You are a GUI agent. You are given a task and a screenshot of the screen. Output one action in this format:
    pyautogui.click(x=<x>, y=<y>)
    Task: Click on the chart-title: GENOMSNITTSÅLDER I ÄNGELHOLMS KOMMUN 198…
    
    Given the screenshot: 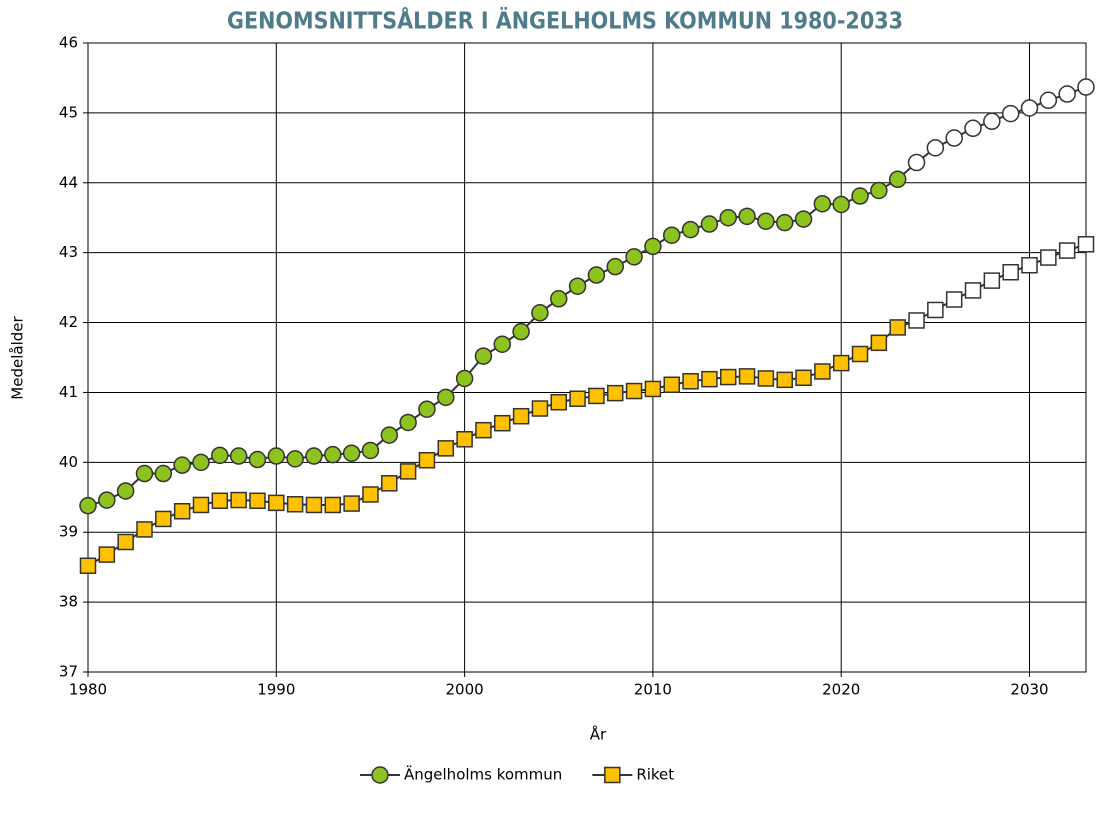 What is the action you would take?
    pyautogui.click(x=565, y=21)
    